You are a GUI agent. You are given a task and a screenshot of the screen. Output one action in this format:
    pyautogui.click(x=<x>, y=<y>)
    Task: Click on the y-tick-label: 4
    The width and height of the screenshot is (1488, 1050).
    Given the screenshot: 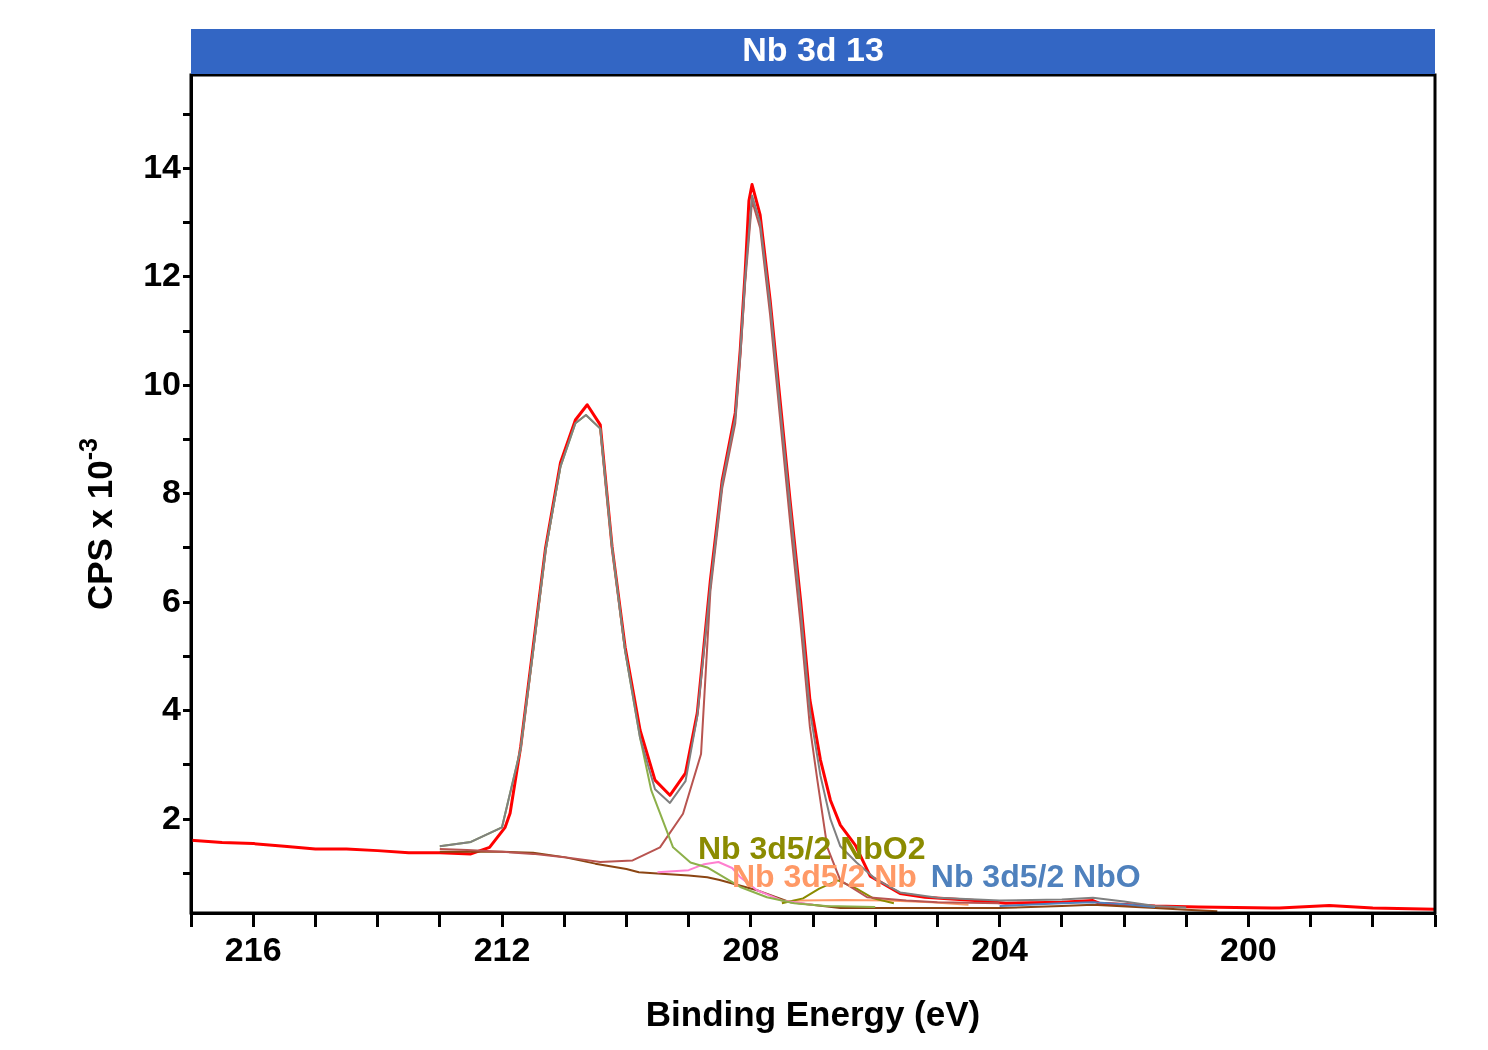 What is the action you would take?
    pyautogui.click(x=172, y=708)
    